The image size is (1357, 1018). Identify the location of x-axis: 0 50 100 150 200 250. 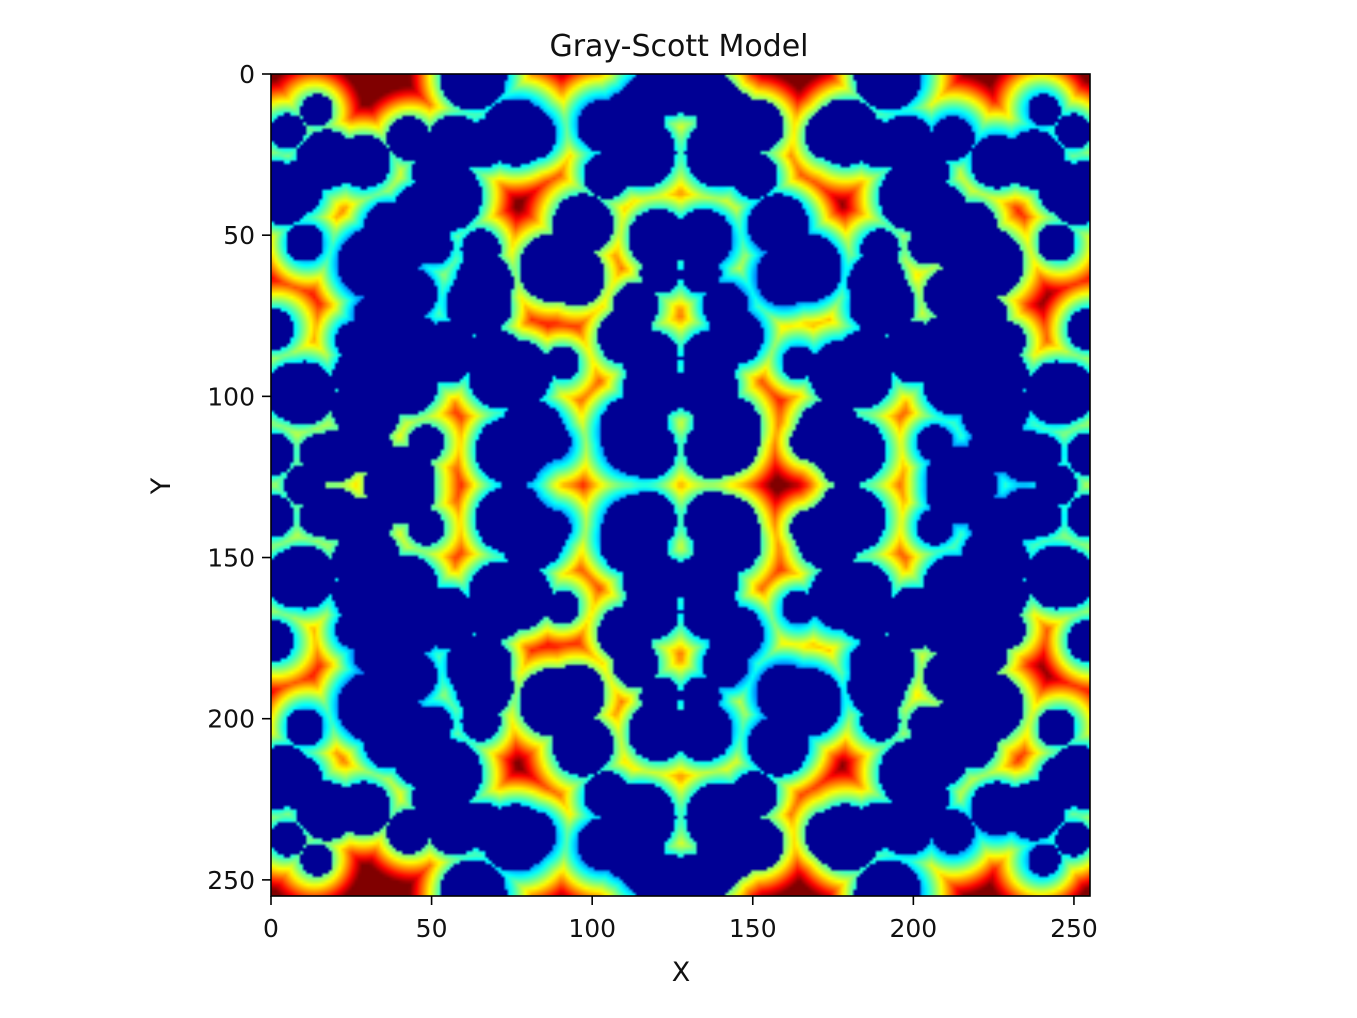
(680, 919).